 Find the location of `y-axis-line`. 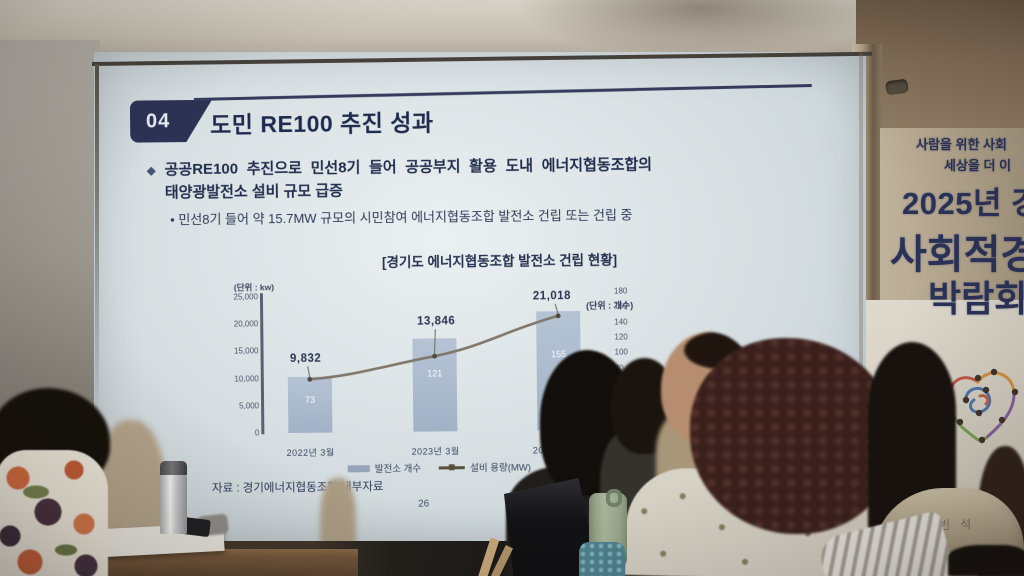

y-axis-line is located at coordinates (261, 364).